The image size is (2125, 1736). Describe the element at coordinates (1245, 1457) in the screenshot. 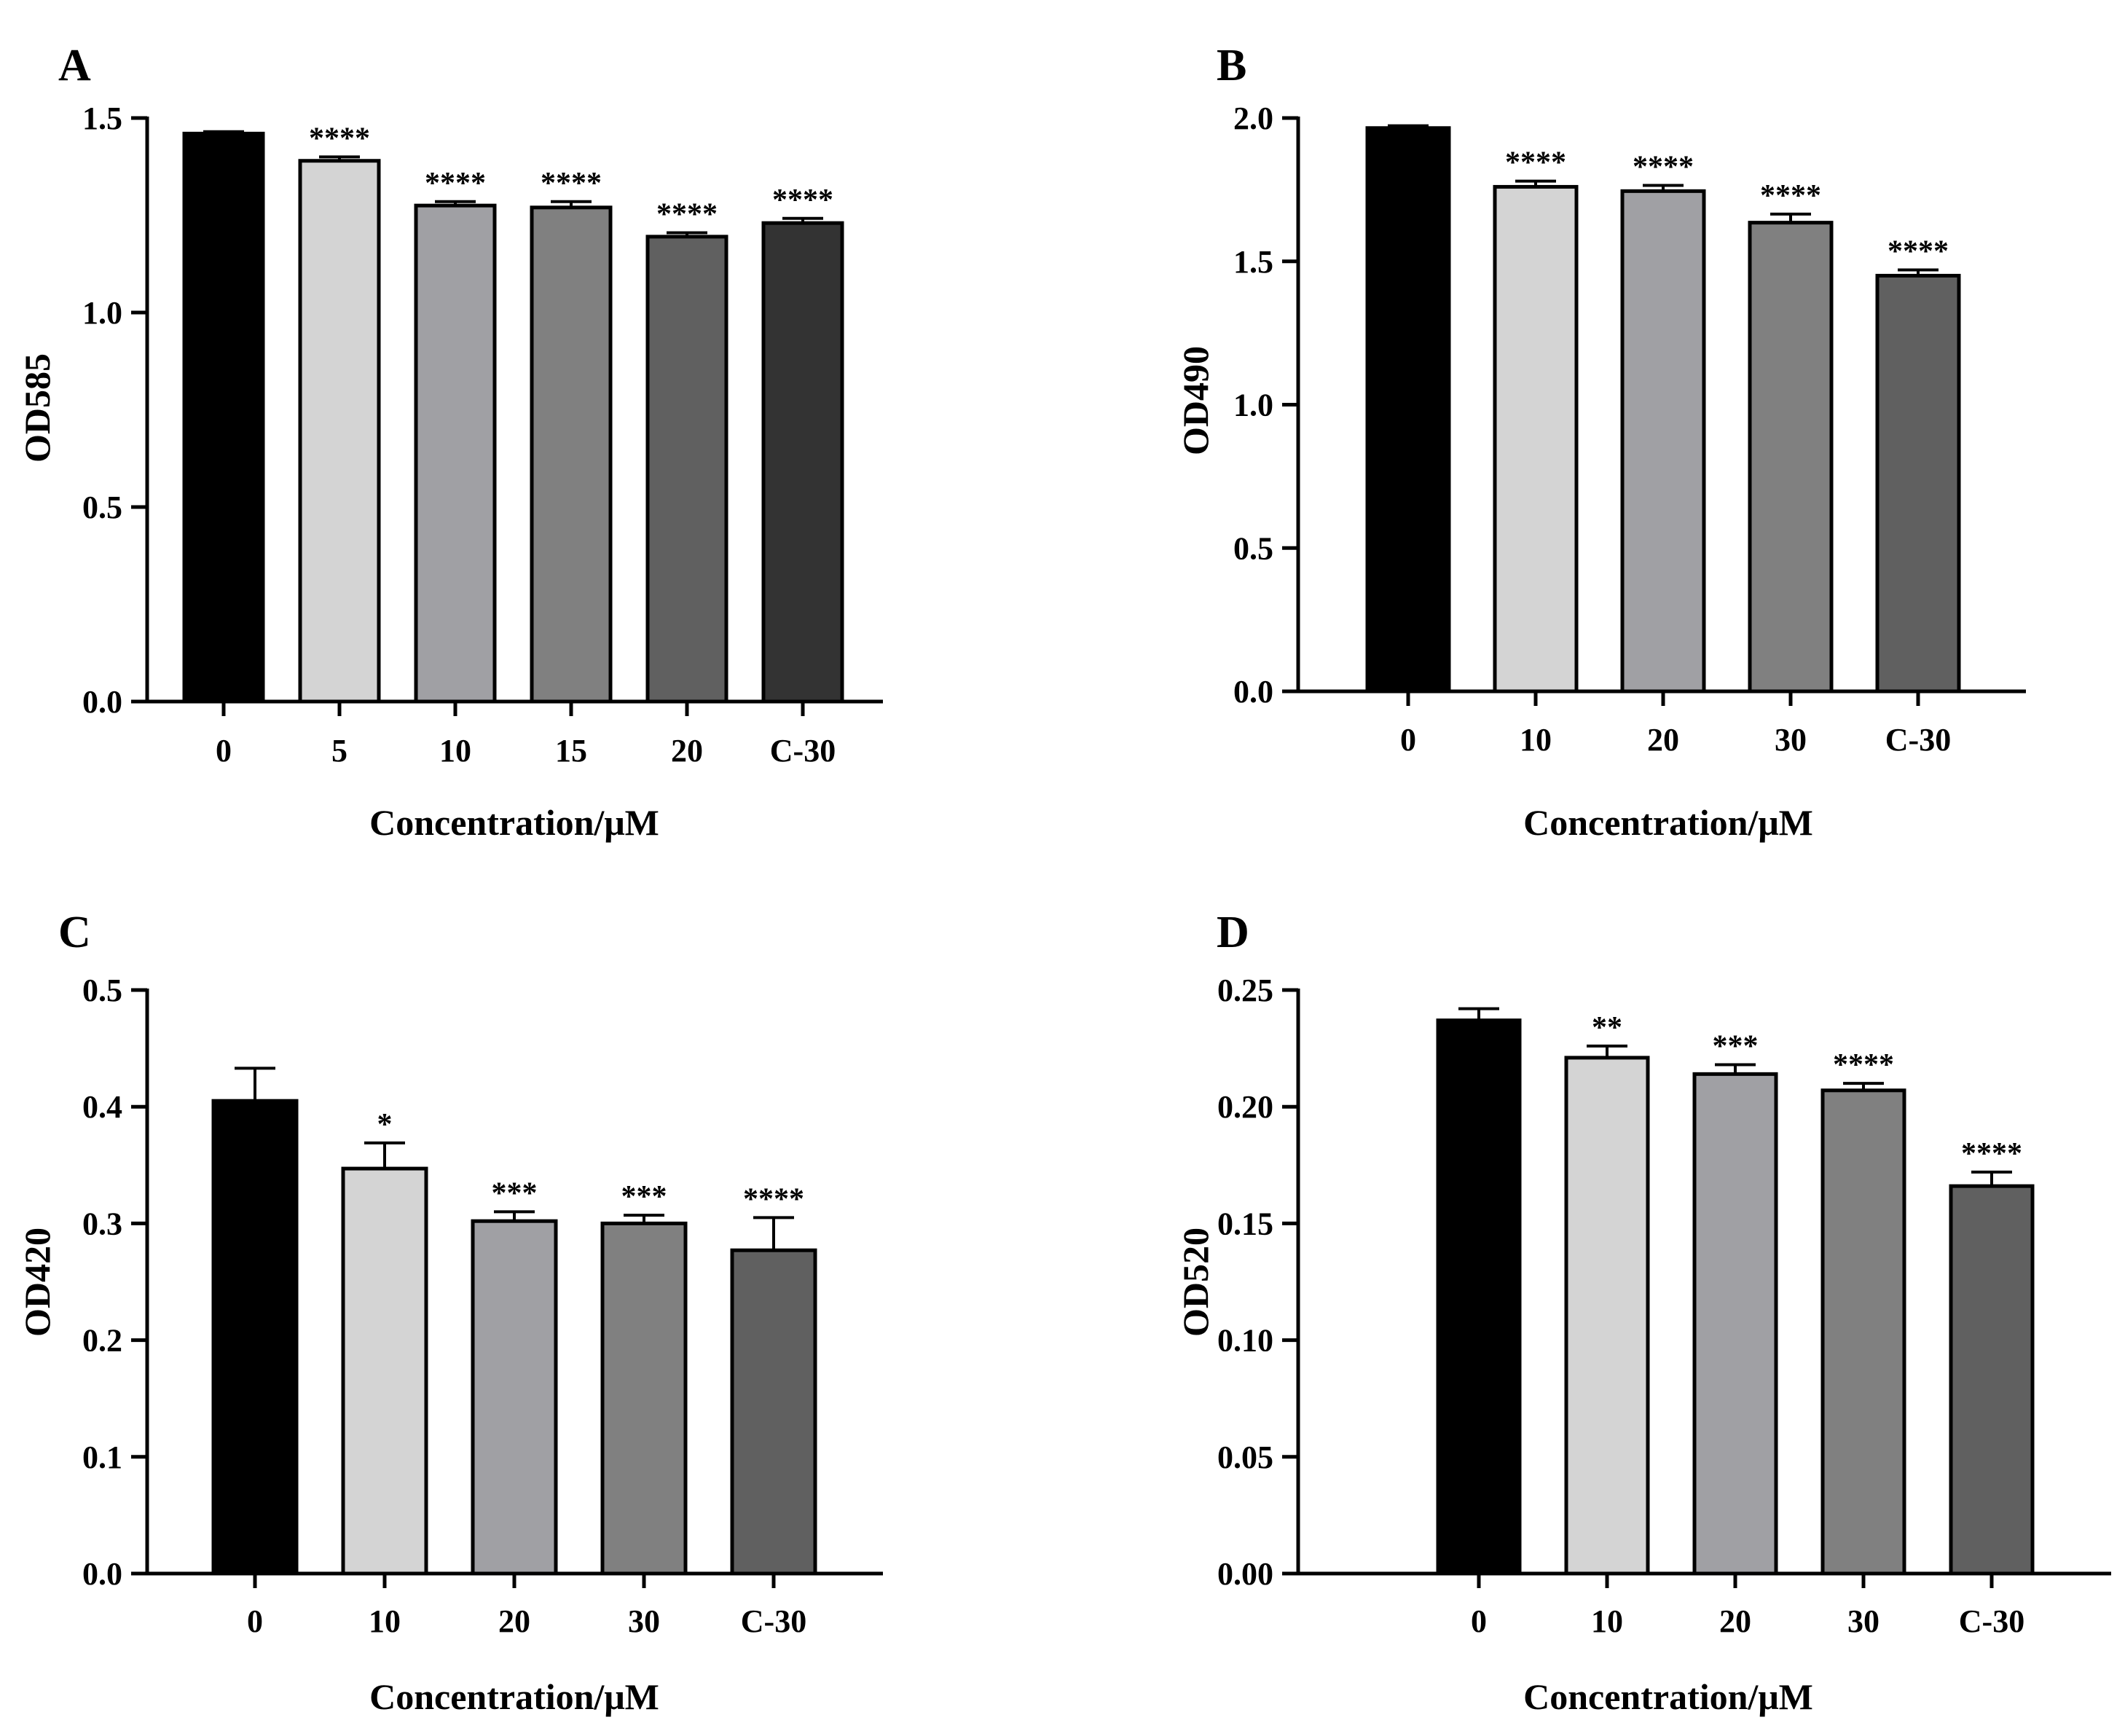

I see `y-tick-label: 0.05` at that location.